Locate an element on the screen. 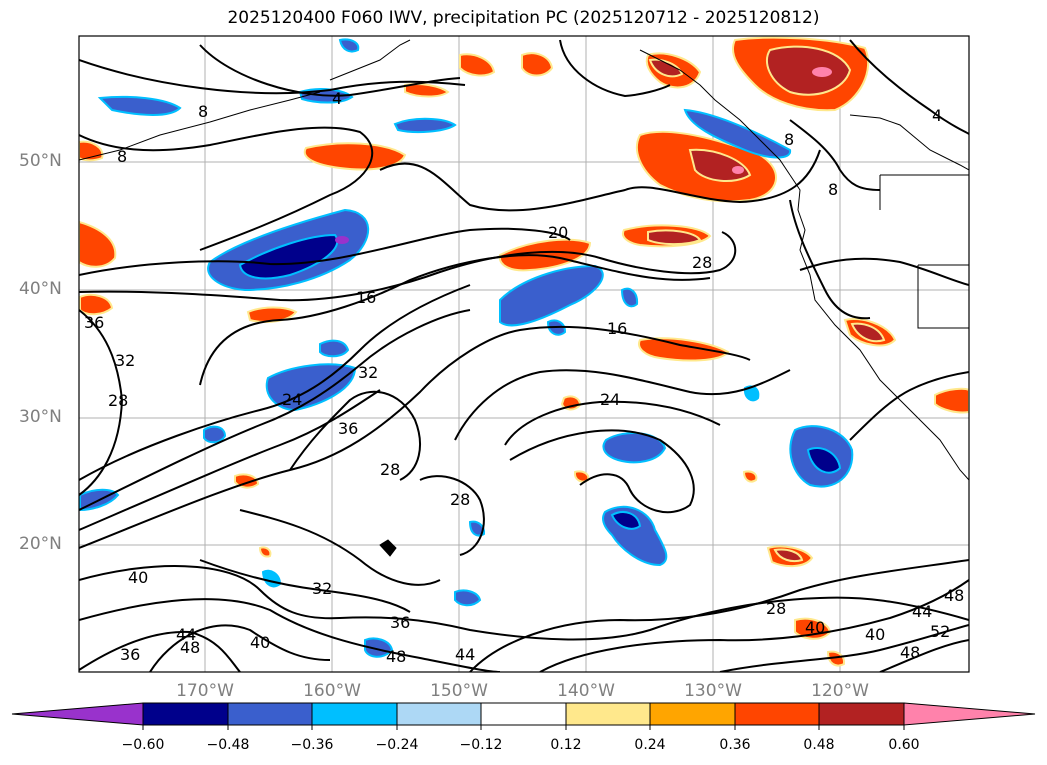  colorbar-tick-label: −0.24 is located at coordinates (397, 745).